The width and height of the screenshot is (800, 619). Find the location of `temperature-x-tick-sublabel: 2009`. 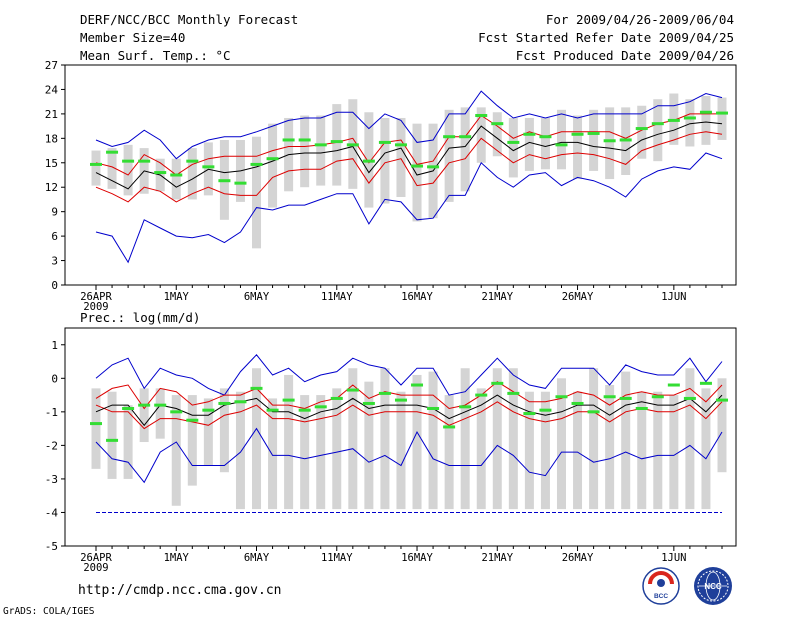

temperature-x-tick-sublabel: 2009 is located at coordinates (95, 307).